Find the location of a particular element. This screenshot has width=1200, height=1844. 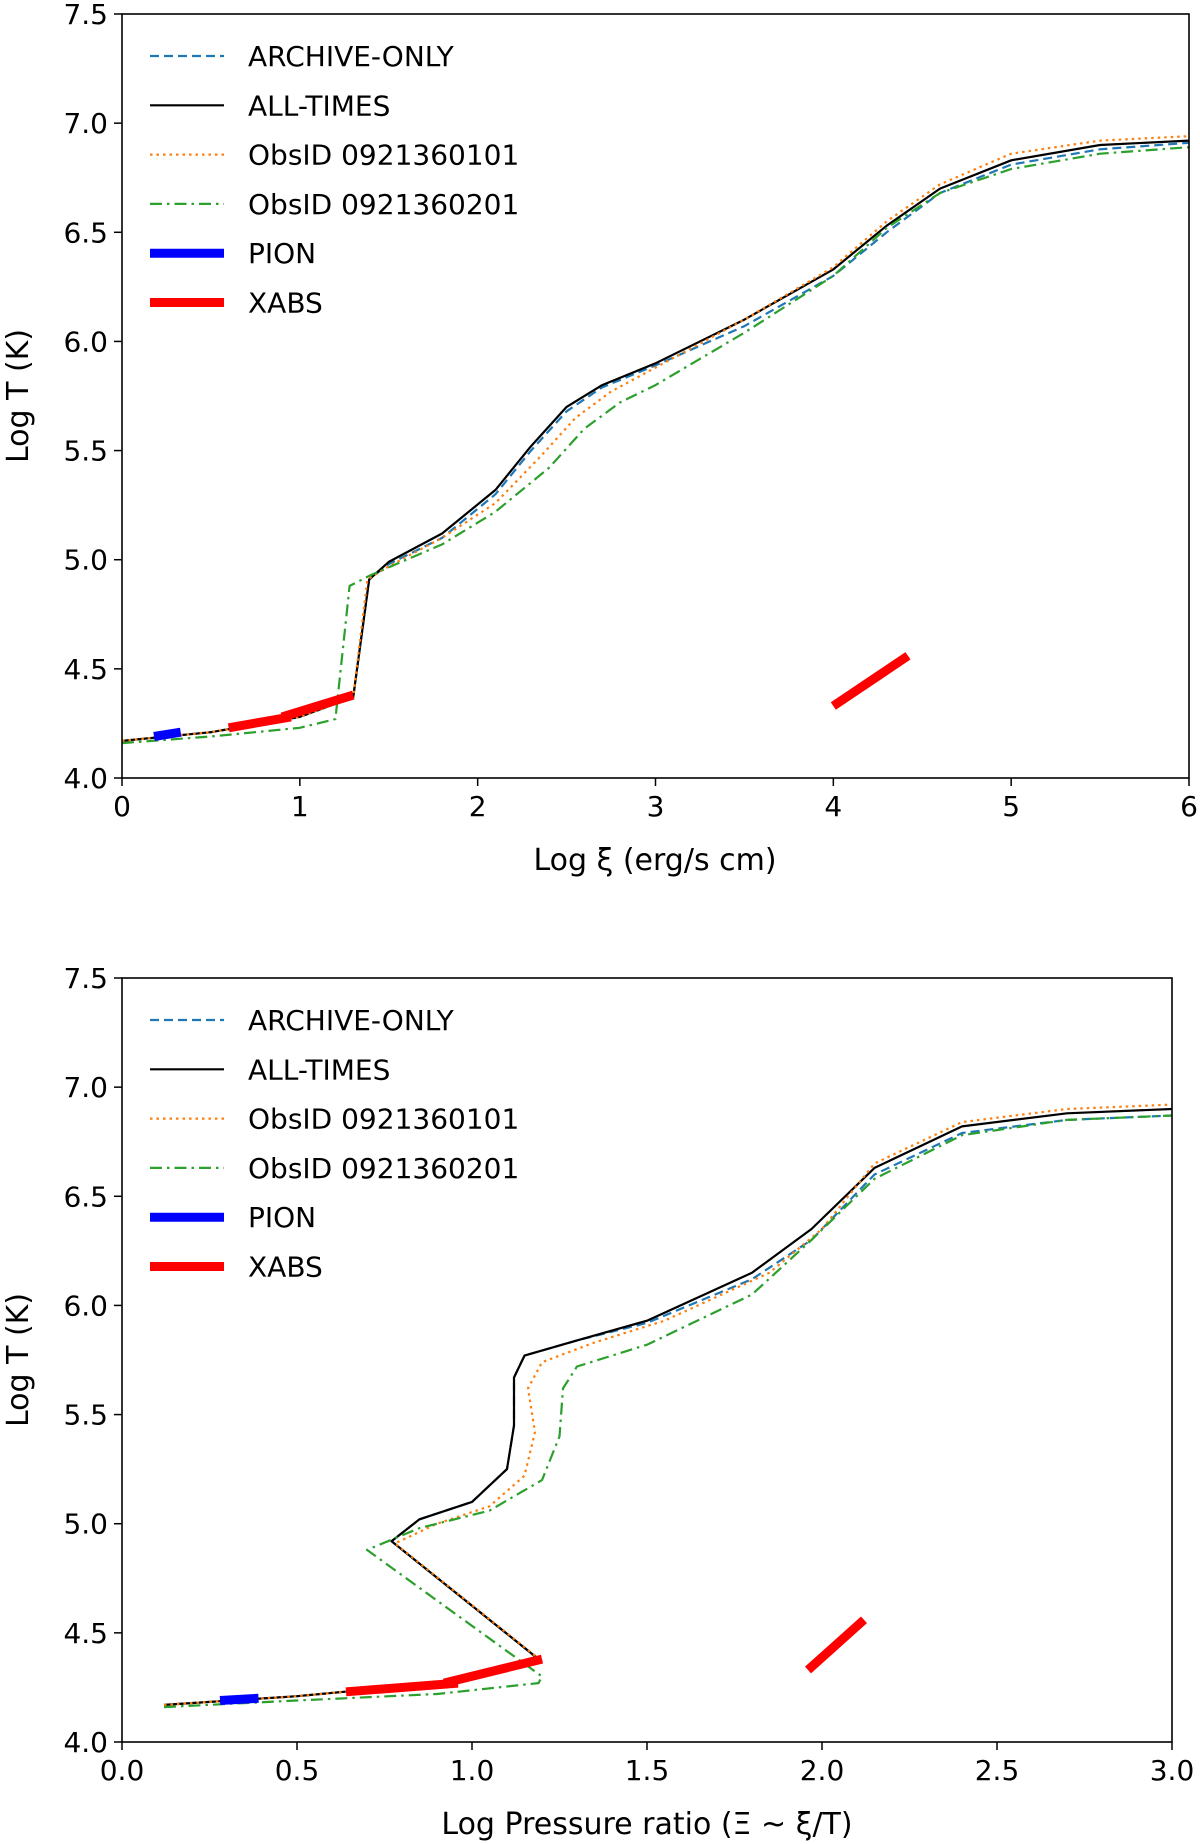

bottom-legend-label-pion: PION is located at coordinates (282, 1217).